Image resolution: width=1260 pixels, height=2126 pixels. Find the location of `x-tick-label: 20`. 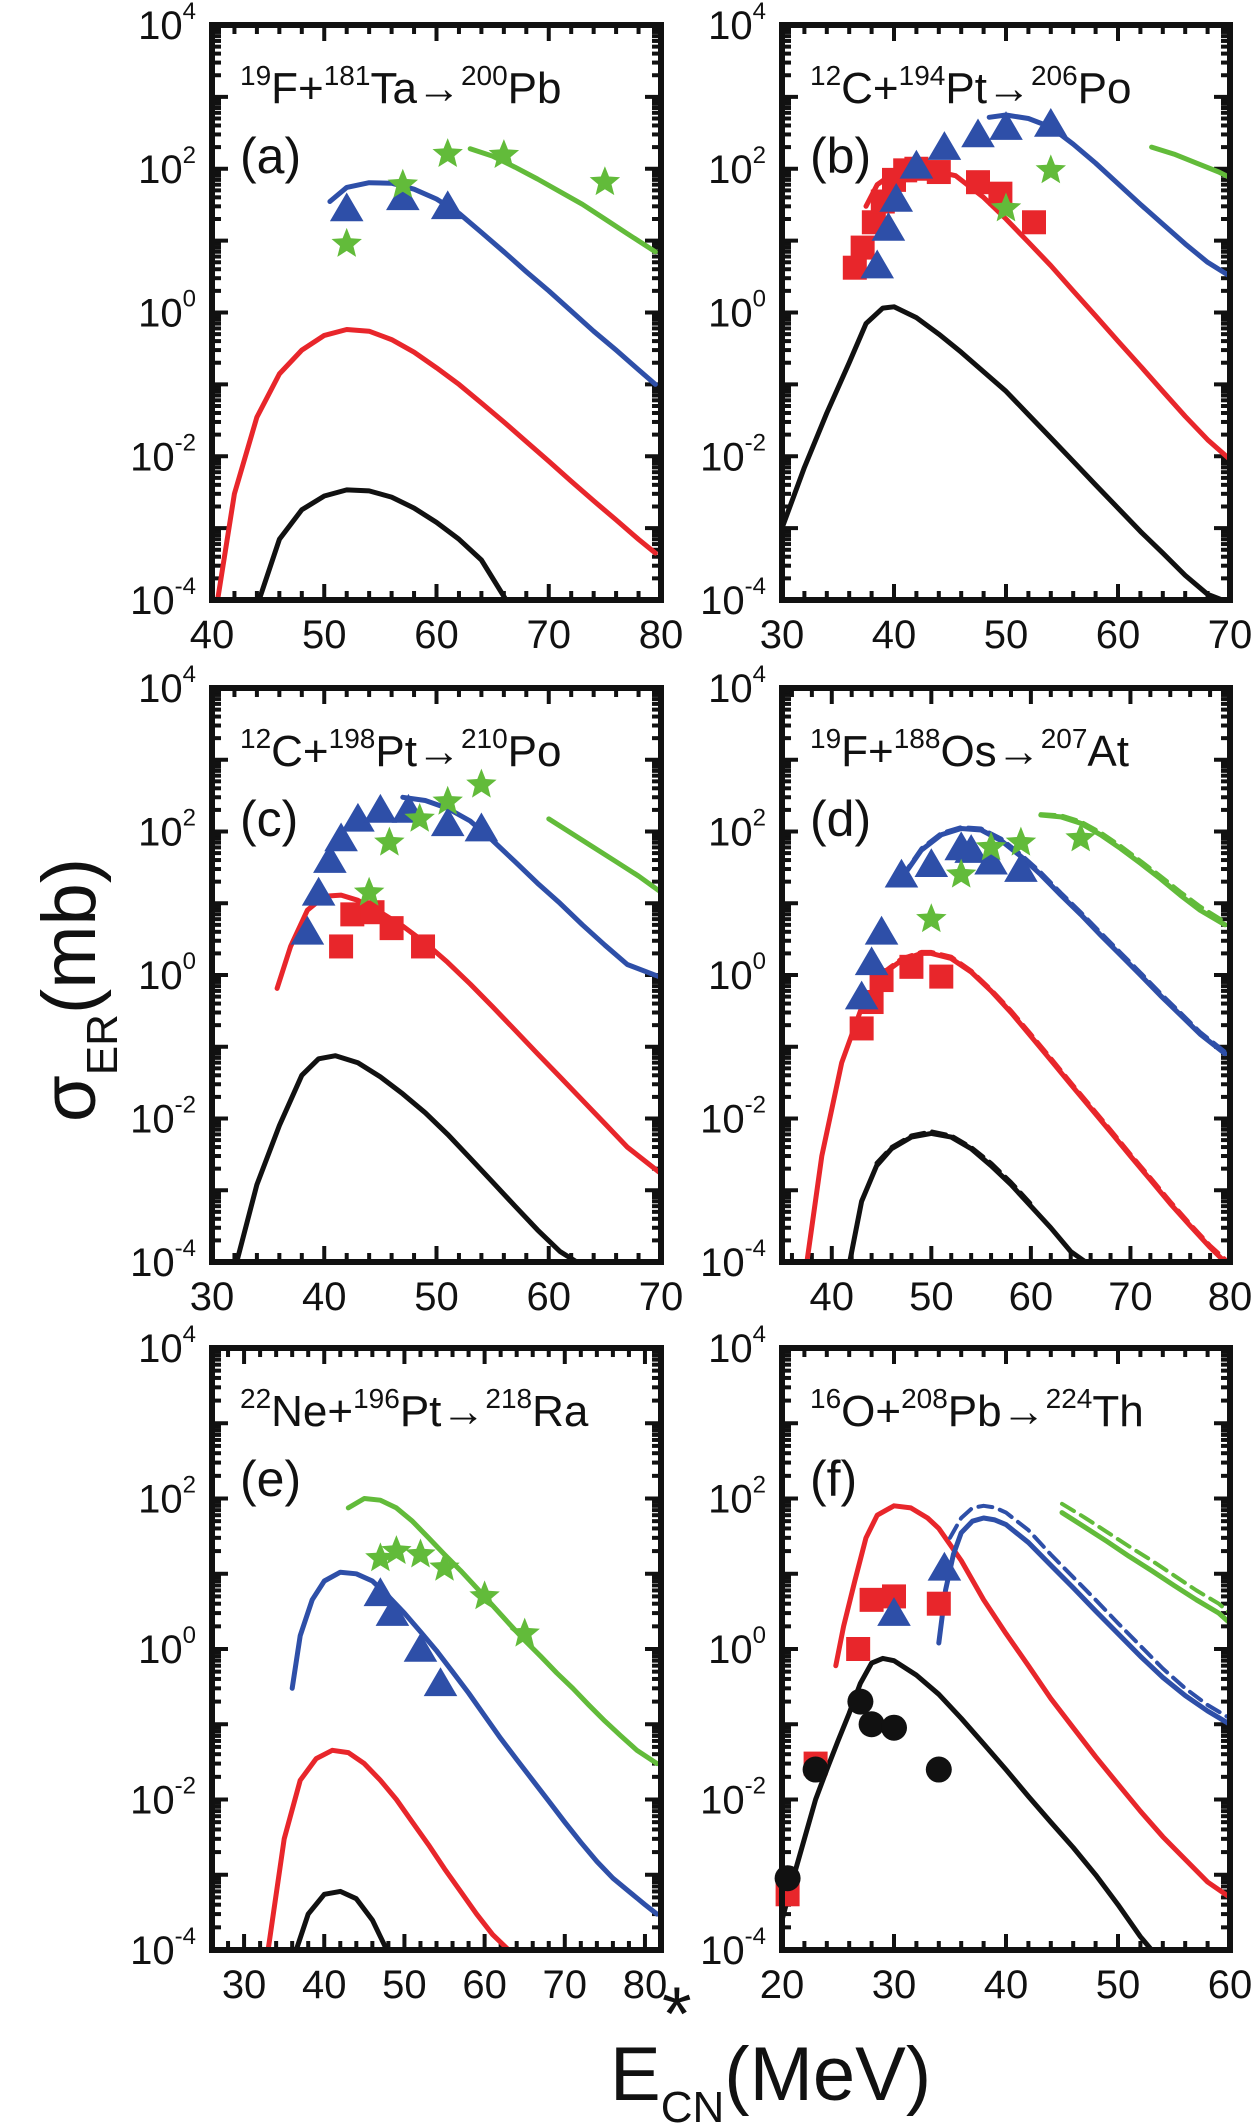

x-tick-label: 20 is located at coordinates (782, 1985).